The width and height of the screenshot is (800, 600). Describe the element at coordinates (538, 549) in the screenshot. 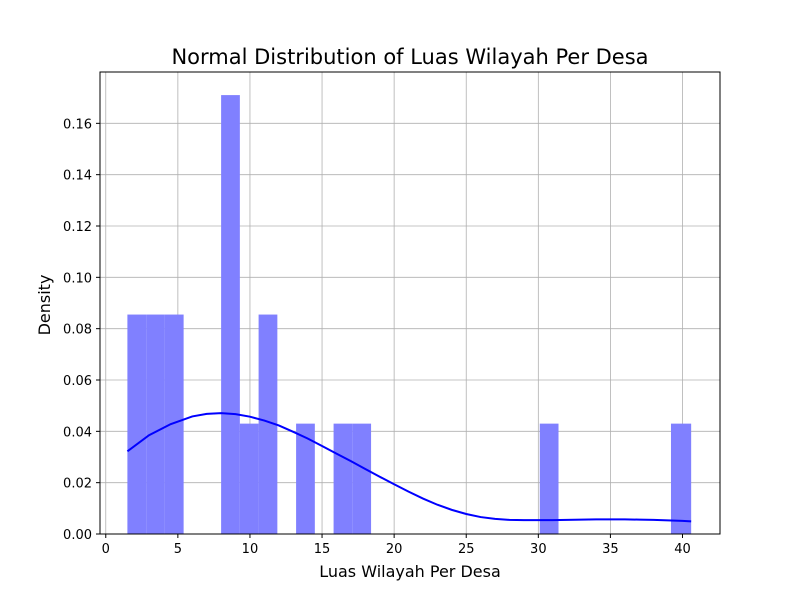

I see `x-tick-label: 30` at that location.